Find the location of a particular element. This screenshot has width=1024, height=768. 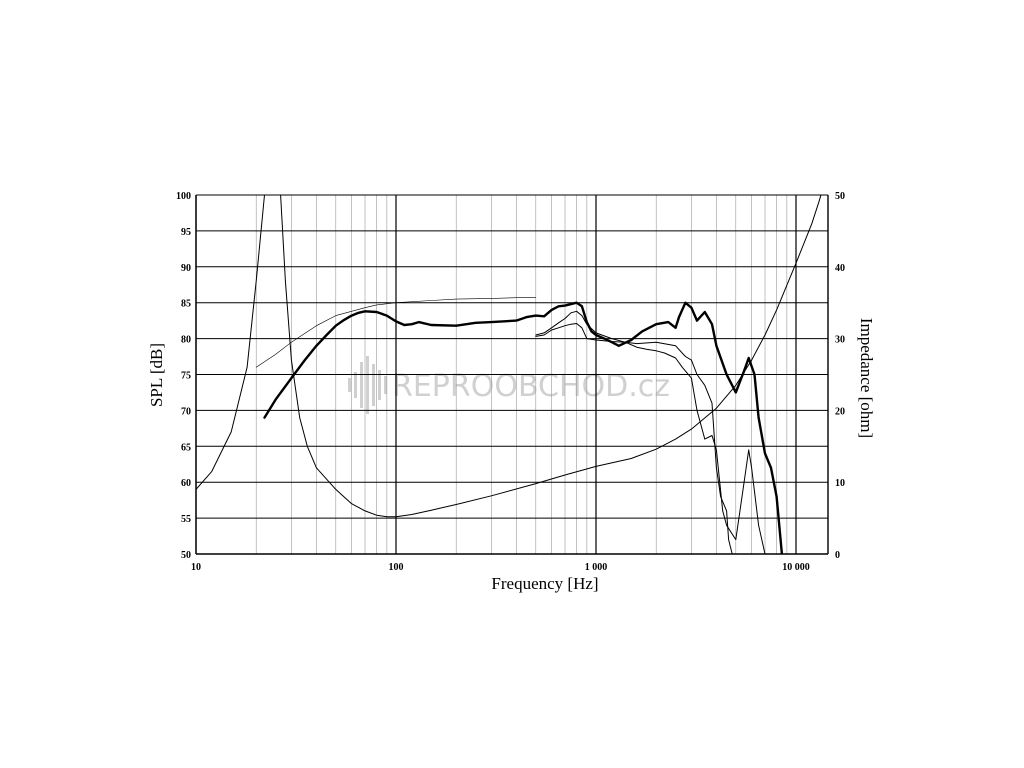

y-tick-label: 80 is located at coordinates (186, 340).